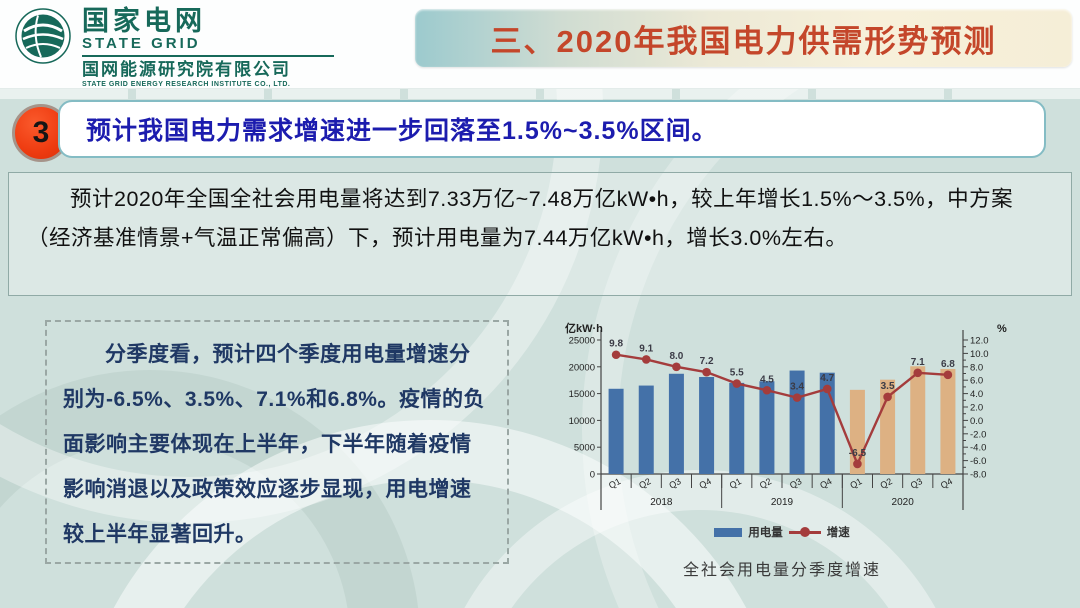  Describe the element at coordinates (141, 43) in the screenshot. I see `logo-brand-en: STATE GRID` at that location.